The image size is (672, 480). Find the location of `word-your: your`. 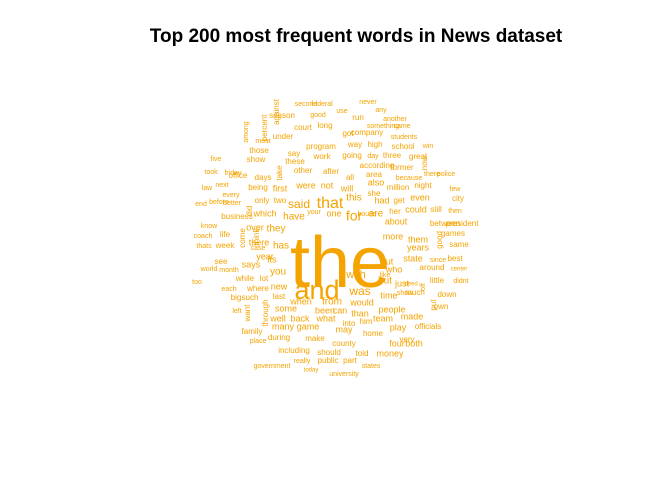

word-your: your is located at coordinates (314, 212).